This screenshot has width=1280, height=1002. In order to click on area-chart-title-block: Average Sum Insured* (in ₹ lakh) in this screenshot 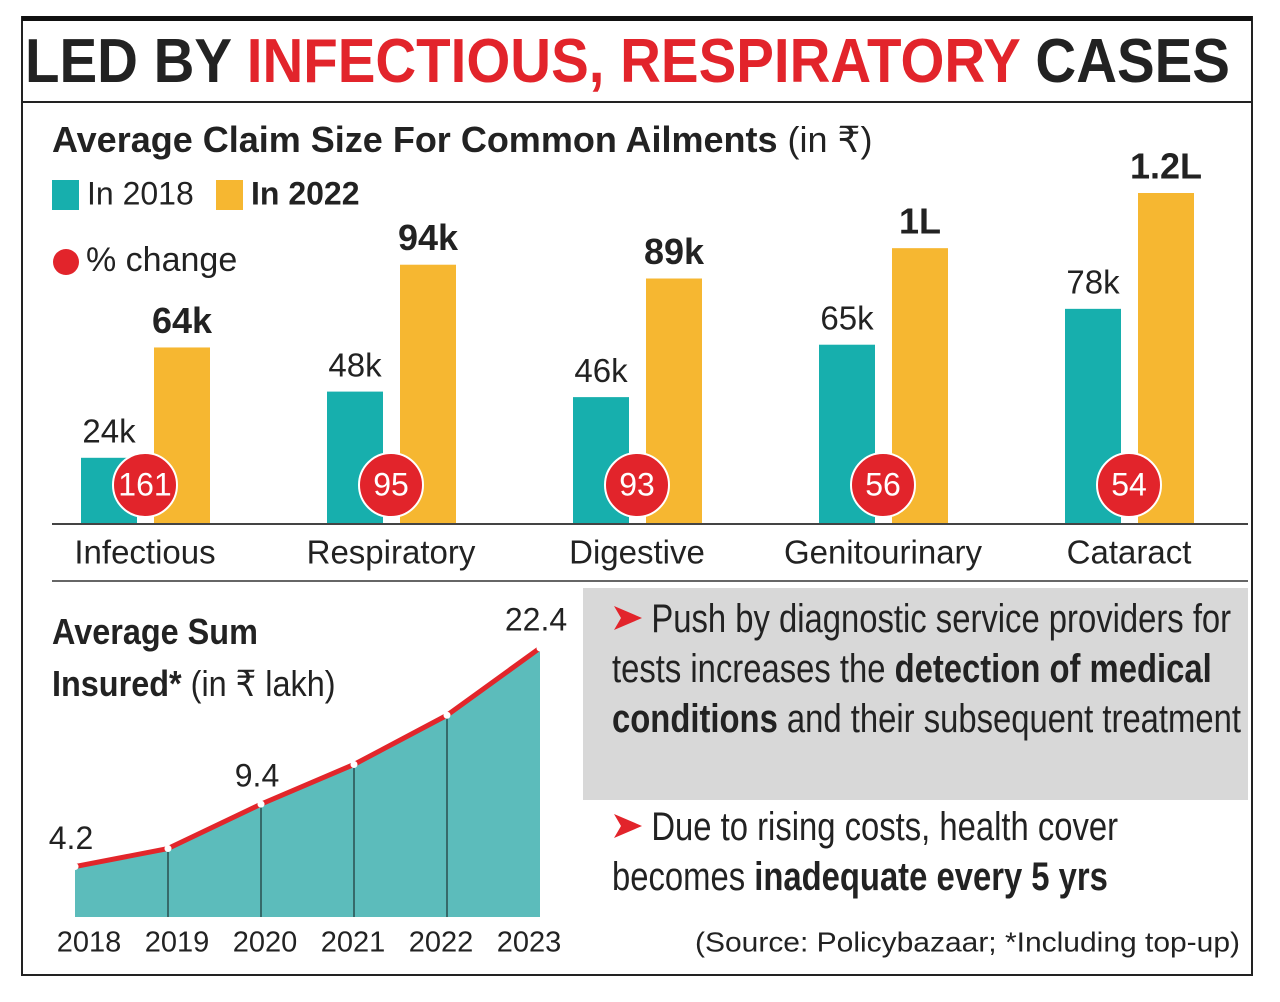, I will do `click(200, 658)`.